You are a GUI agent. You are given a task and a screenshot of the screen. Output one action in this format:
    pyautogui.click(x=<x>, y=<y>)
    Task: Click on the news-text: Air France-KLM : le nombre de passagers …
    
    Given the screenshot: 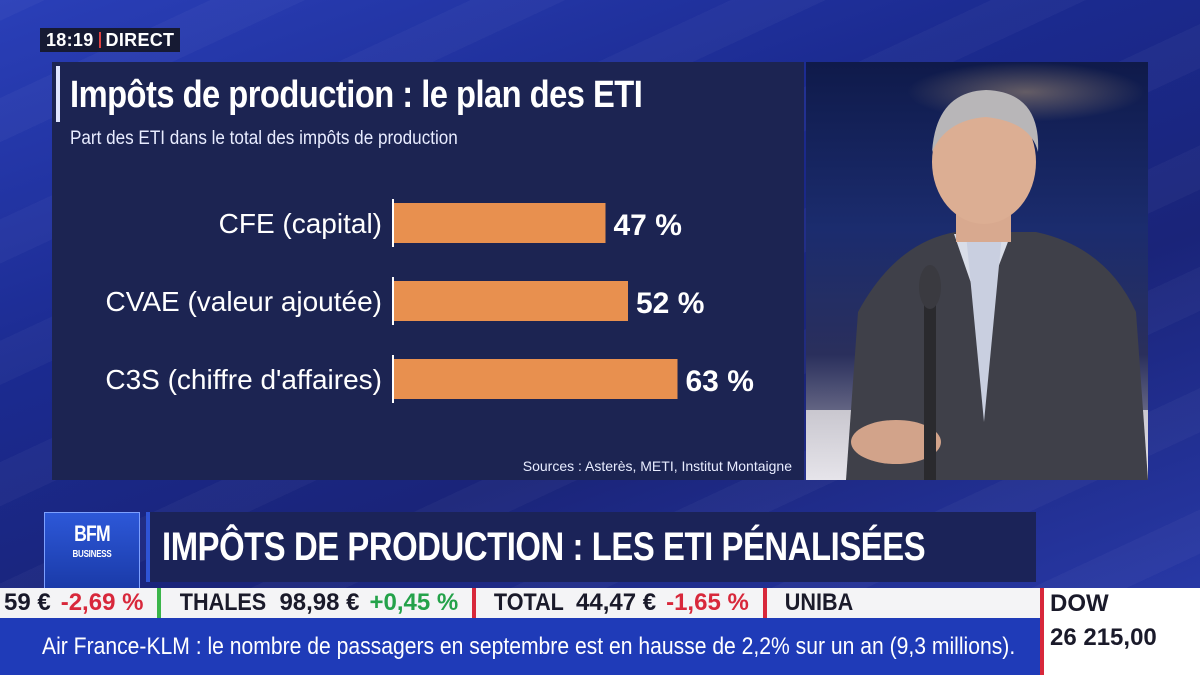 What is the action you would take?
    pyautogui.click(x=529, y=646)
    